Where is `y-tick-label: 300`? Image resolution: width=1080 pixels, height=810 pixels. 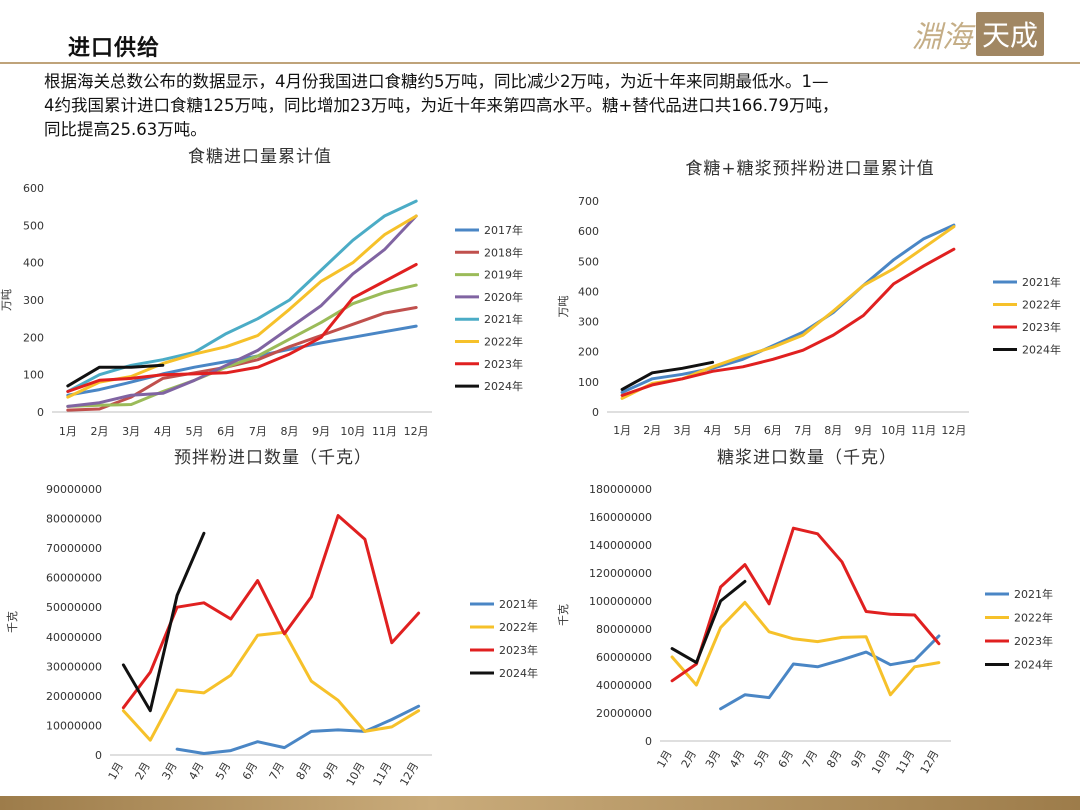
y-tick-label: 300 is located at coordinates (588, 322).